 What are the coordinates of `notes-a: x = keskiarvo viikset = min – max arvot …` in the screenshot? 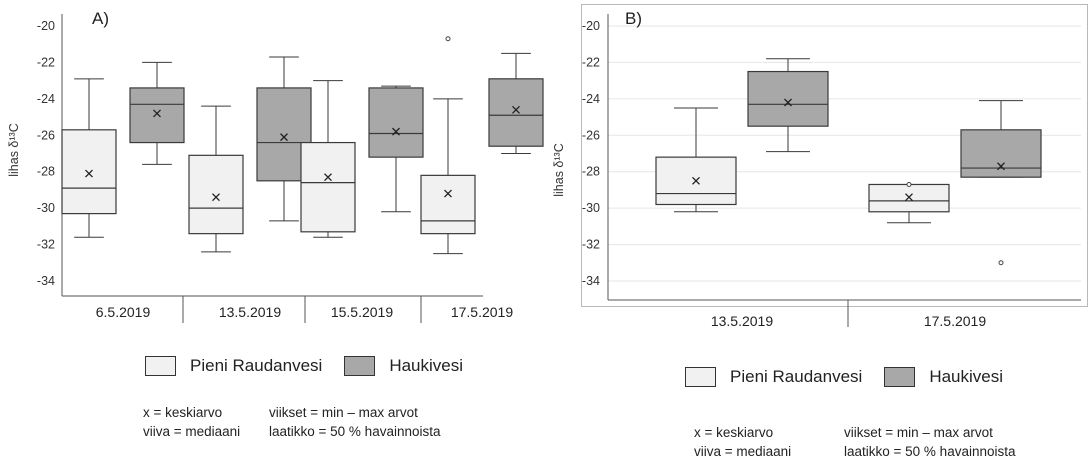 It's located at (292, 422).